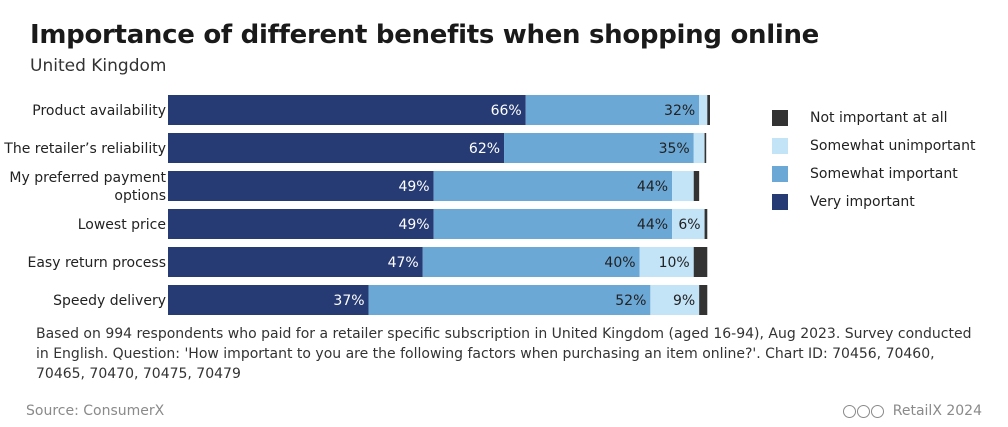 The image size is (1008, 427). Describe the element at coordinates (684, 301) in the screenshot. I see `data-label: 9%` at that location.